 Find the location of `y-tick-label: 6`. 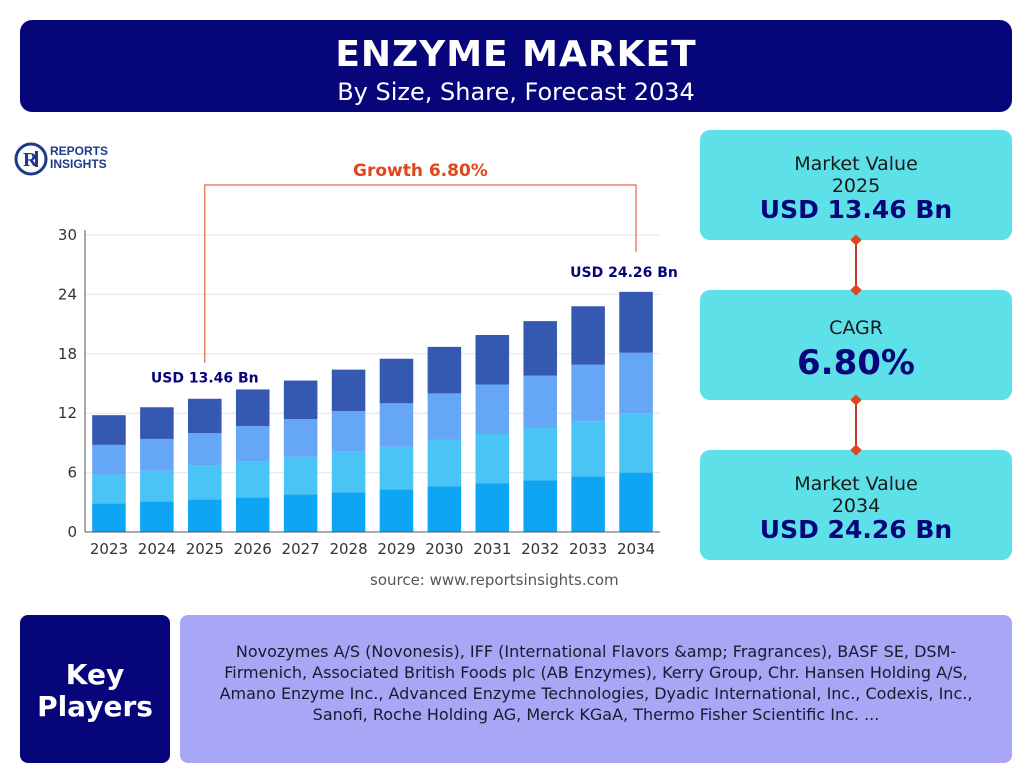

y-tick-label: 6 is located at coordinates (72, 473).